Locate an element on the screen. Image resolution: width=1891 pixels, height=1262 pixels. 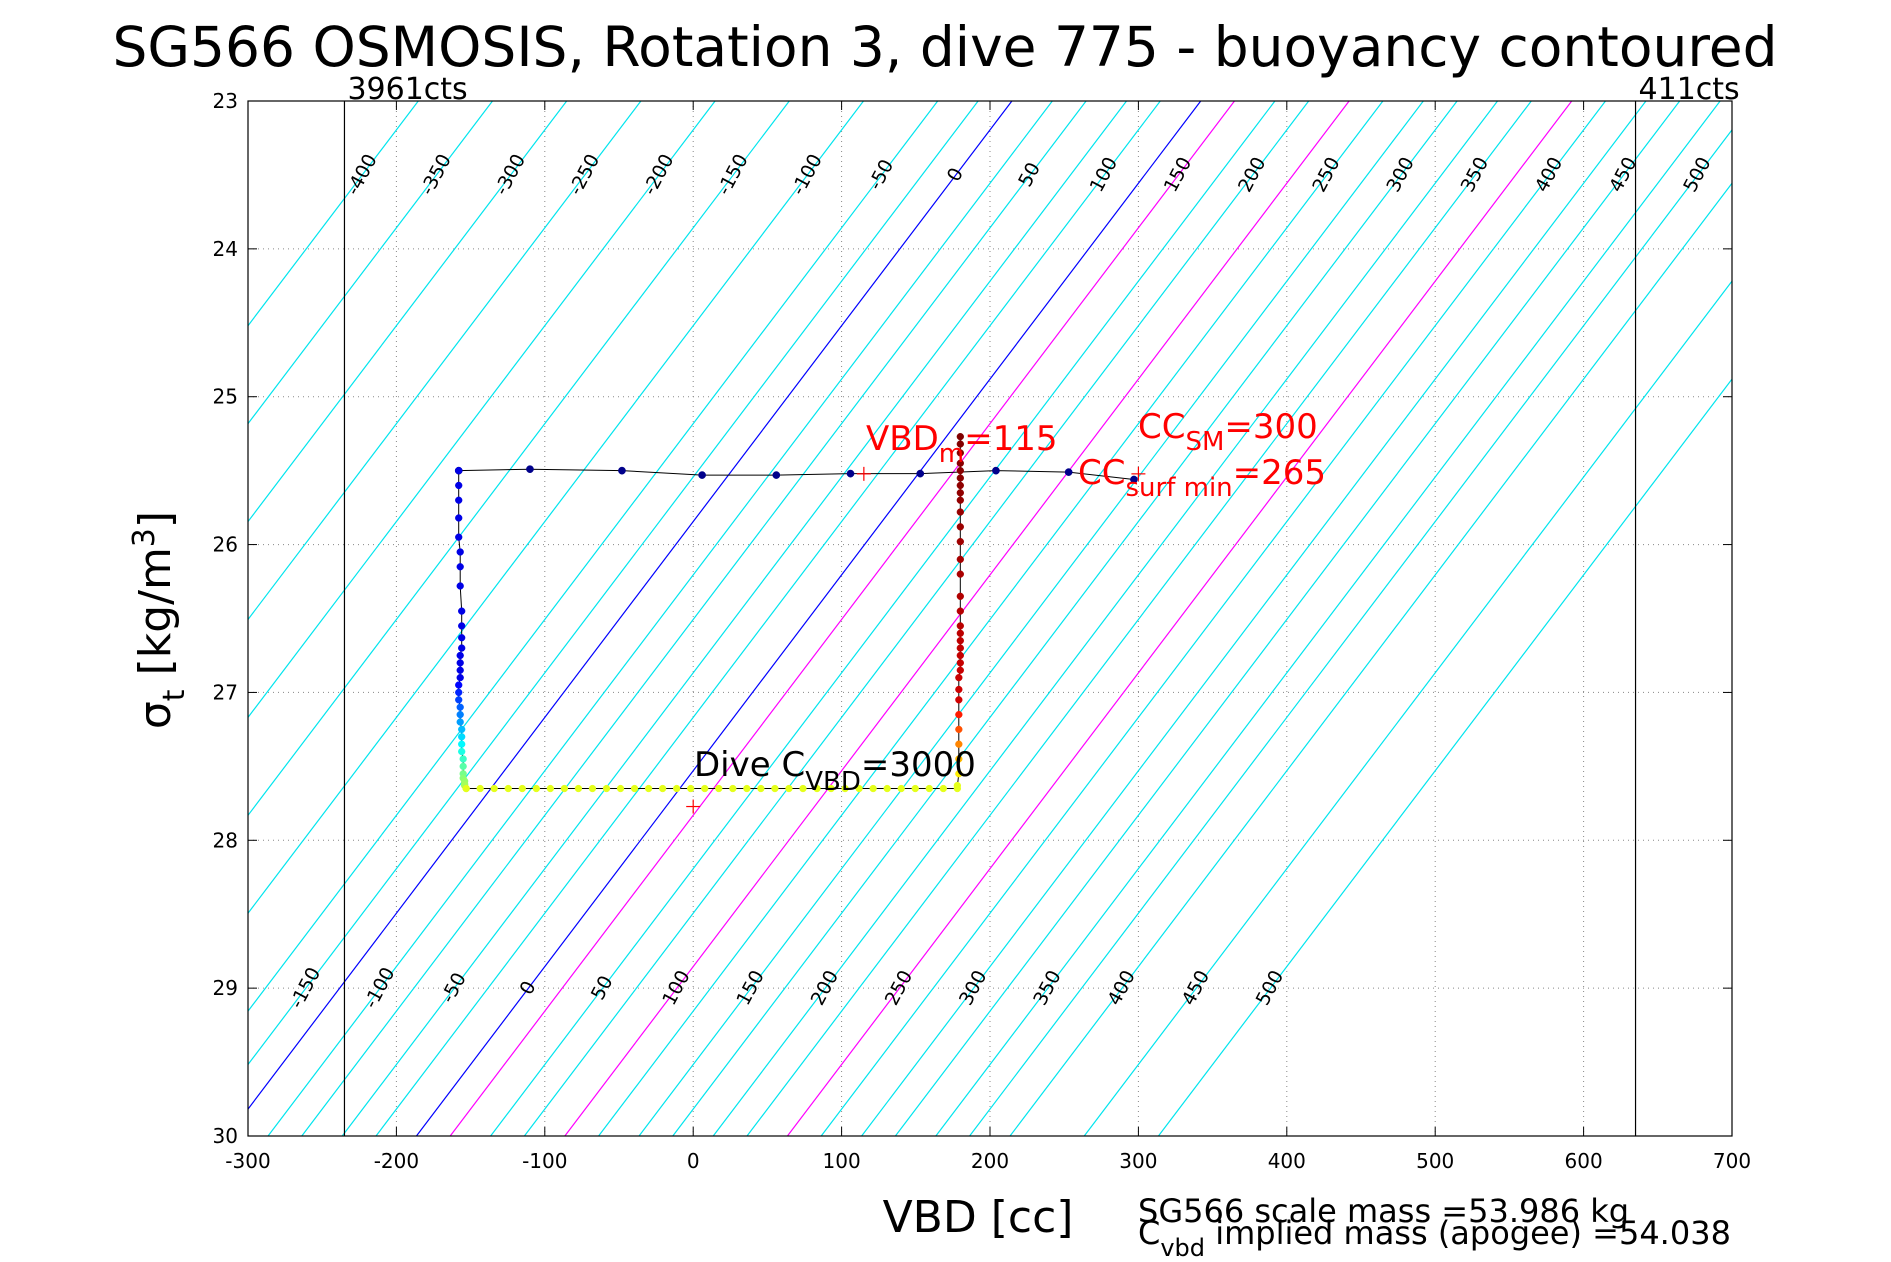
x-tick-label: 200 is located at coordinates (990, 1161).